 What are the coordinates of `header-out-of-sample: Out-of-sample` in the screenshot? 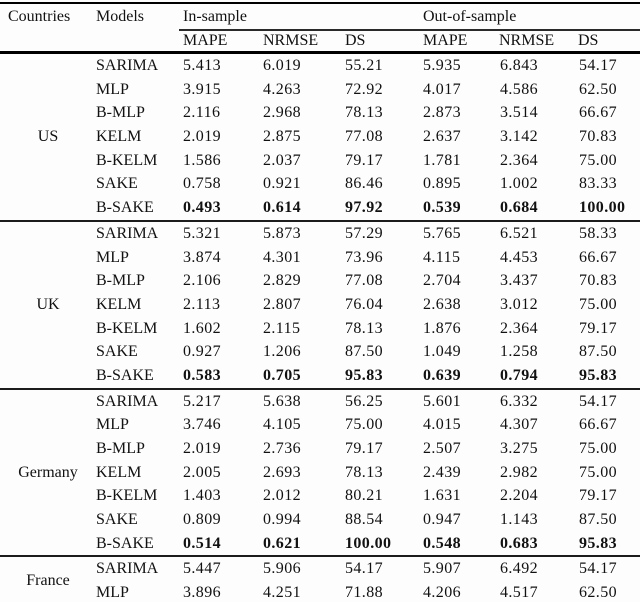 It's located at (470, 16).